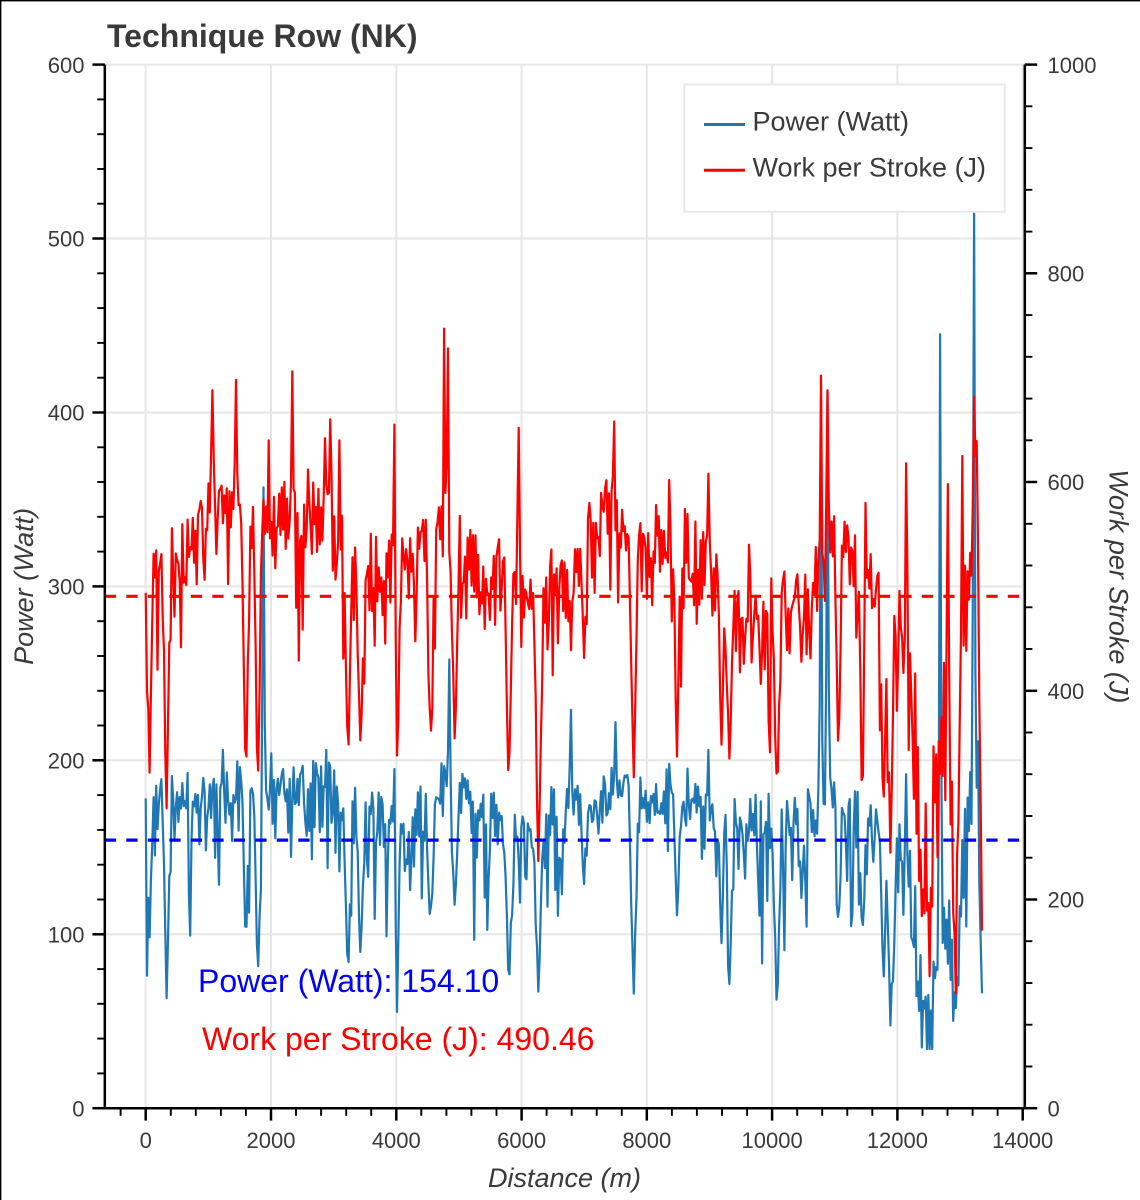 The width and height of the screenshot is (1140, 1200). Describe the element at coordinates (521, 1140) in the screenshot. I see `svg-text: 6000` at that location.